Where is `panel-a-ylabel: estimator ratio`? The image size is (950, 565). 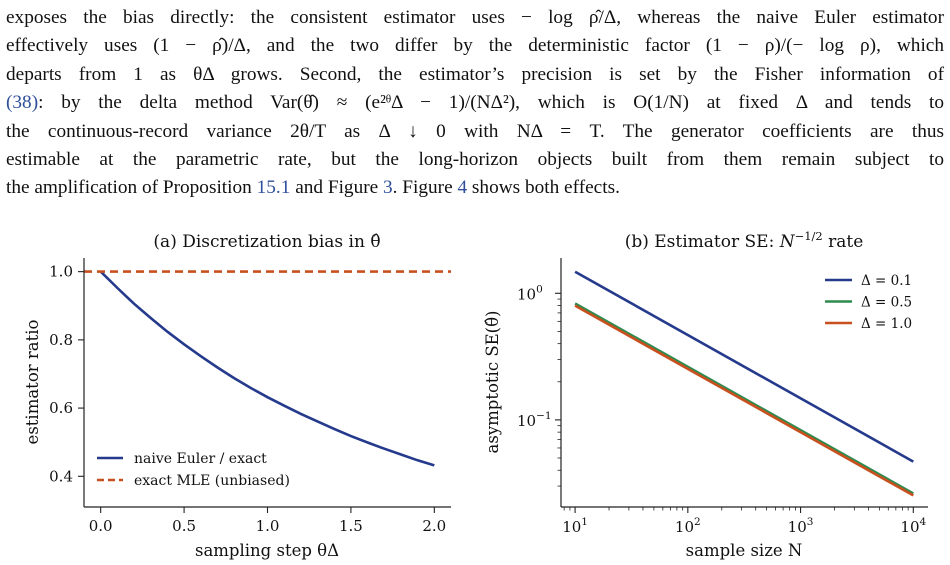
panel-a-ylabel: estimator ratio is located at coordinates (32, 381).